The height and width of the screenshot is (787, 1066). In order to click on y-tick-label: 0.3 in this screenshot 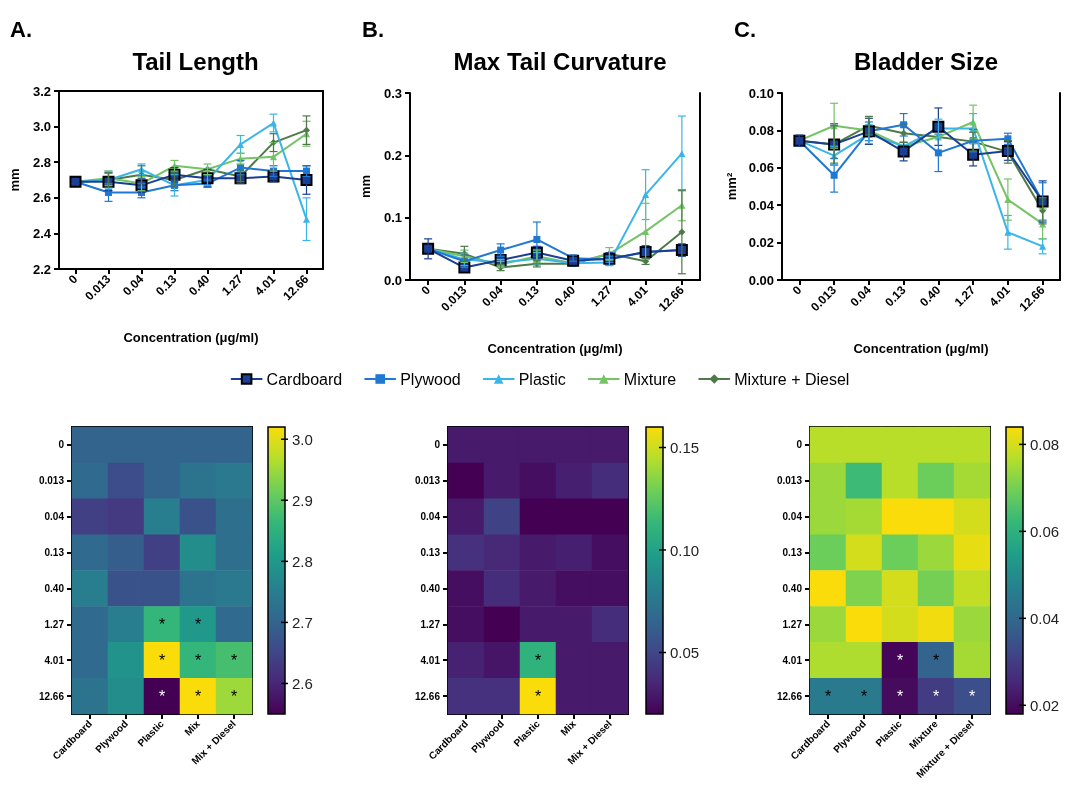, I will do `click(392, 93)`.